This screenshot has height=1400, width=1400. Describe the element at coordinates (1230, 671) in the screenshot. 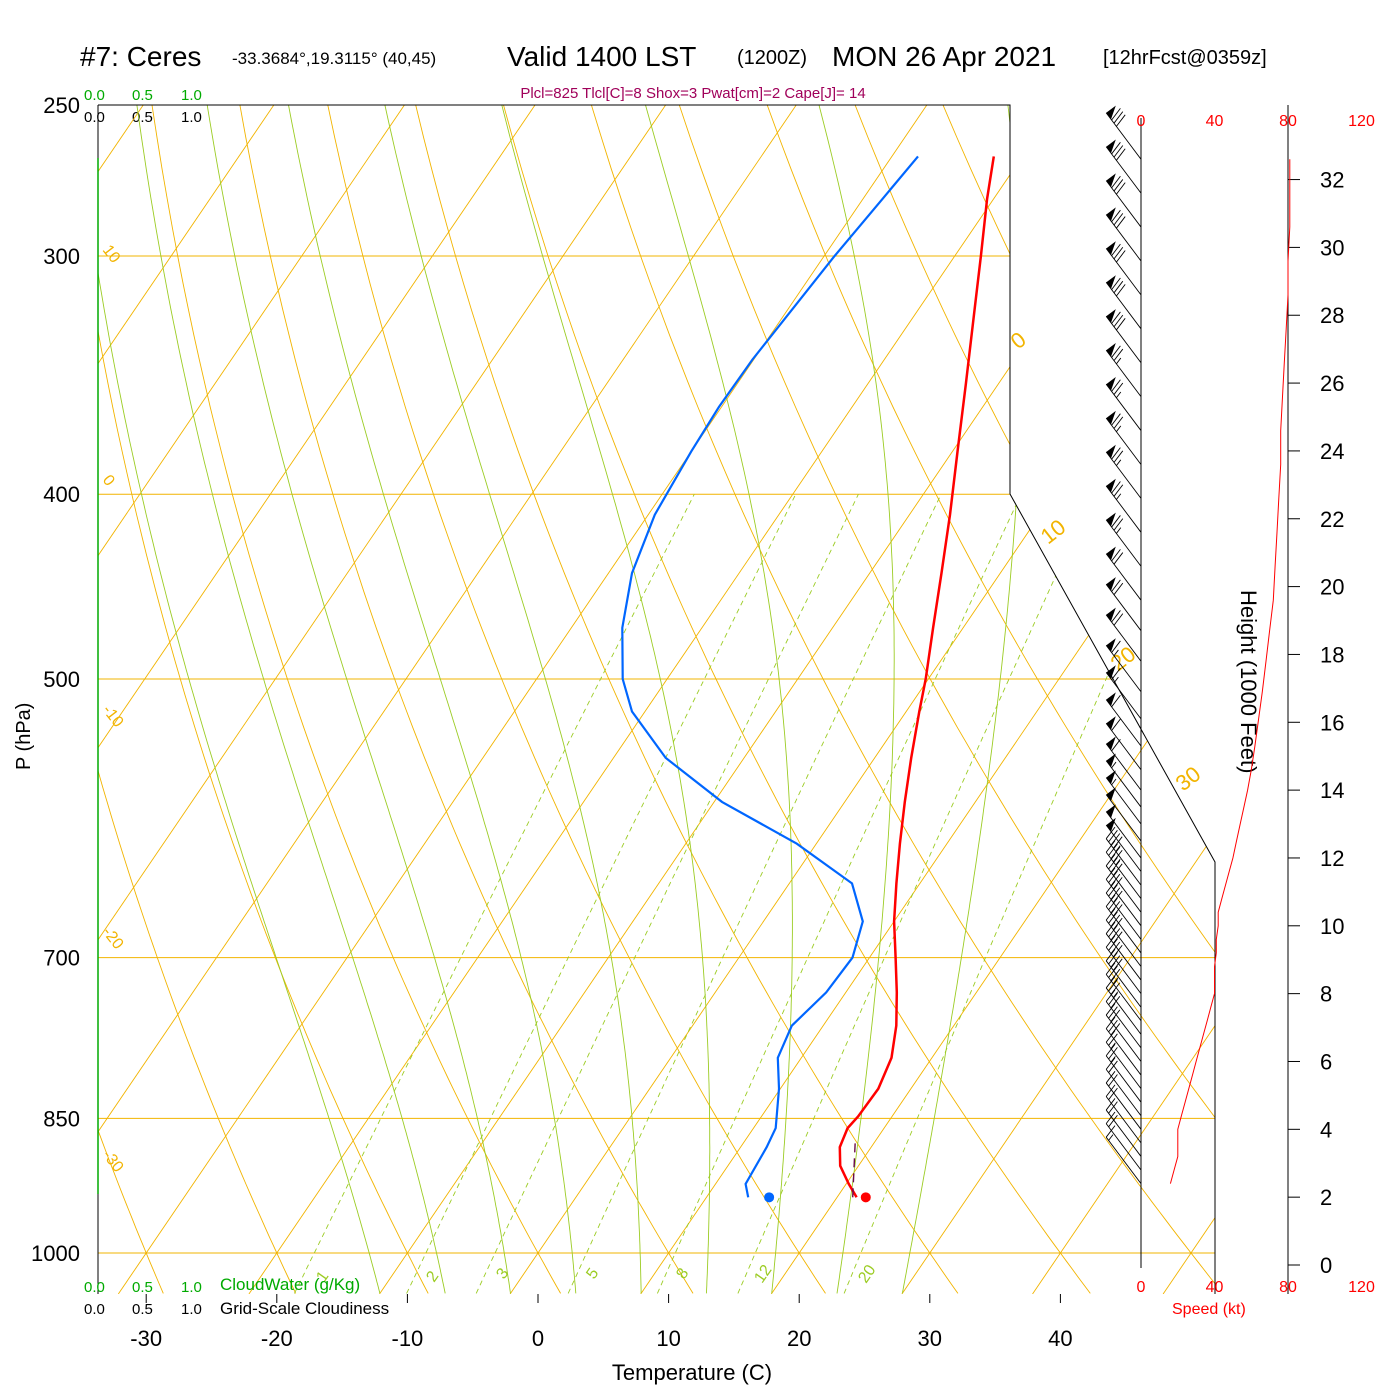

I see `wind-speed-profile` at that location.